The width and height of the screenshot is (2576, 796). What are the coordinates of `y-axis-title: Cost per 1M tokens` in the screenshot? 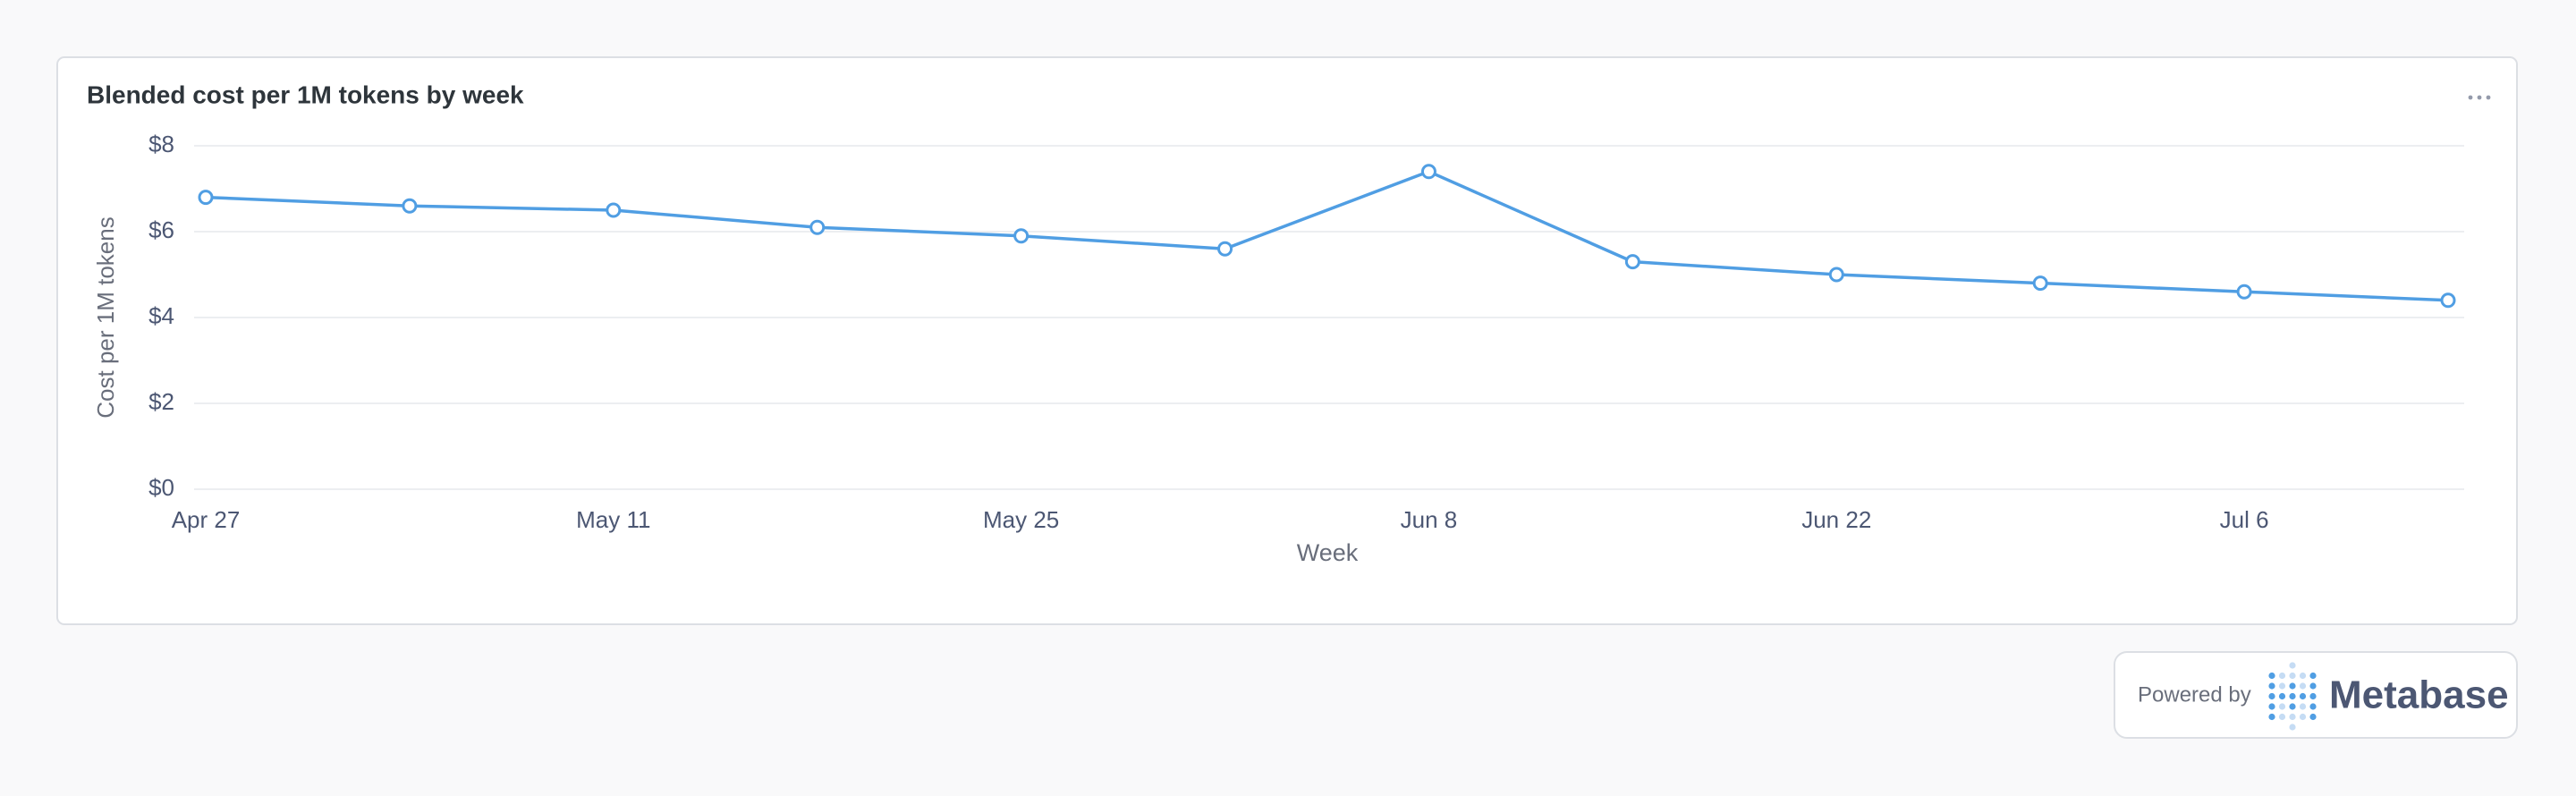 It's located at (105, 317).